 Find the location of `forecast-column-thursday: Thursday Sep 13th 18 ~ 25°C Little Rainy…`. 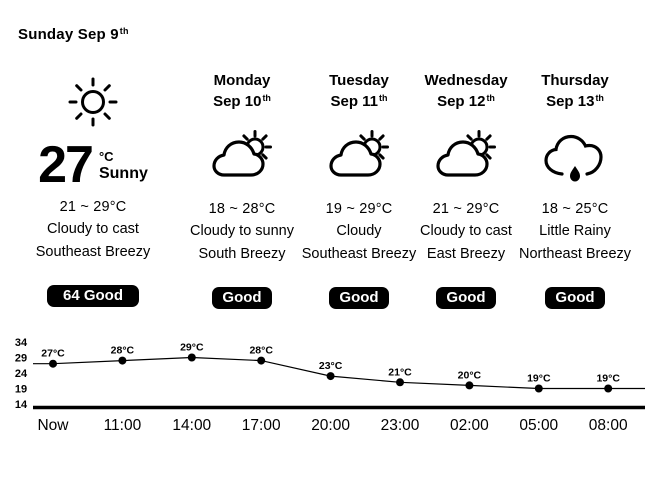

forecast-column-thursday: Thursday Sep 13th 18 ~ 25°C Little Rainy… is located at coordinates (575, 189).